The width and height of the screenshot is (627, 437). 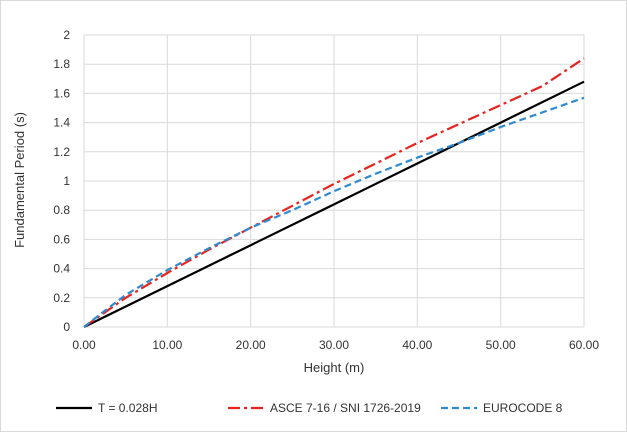 I want to click on y-tick-label: 1.6, so click(x=61, y=93).